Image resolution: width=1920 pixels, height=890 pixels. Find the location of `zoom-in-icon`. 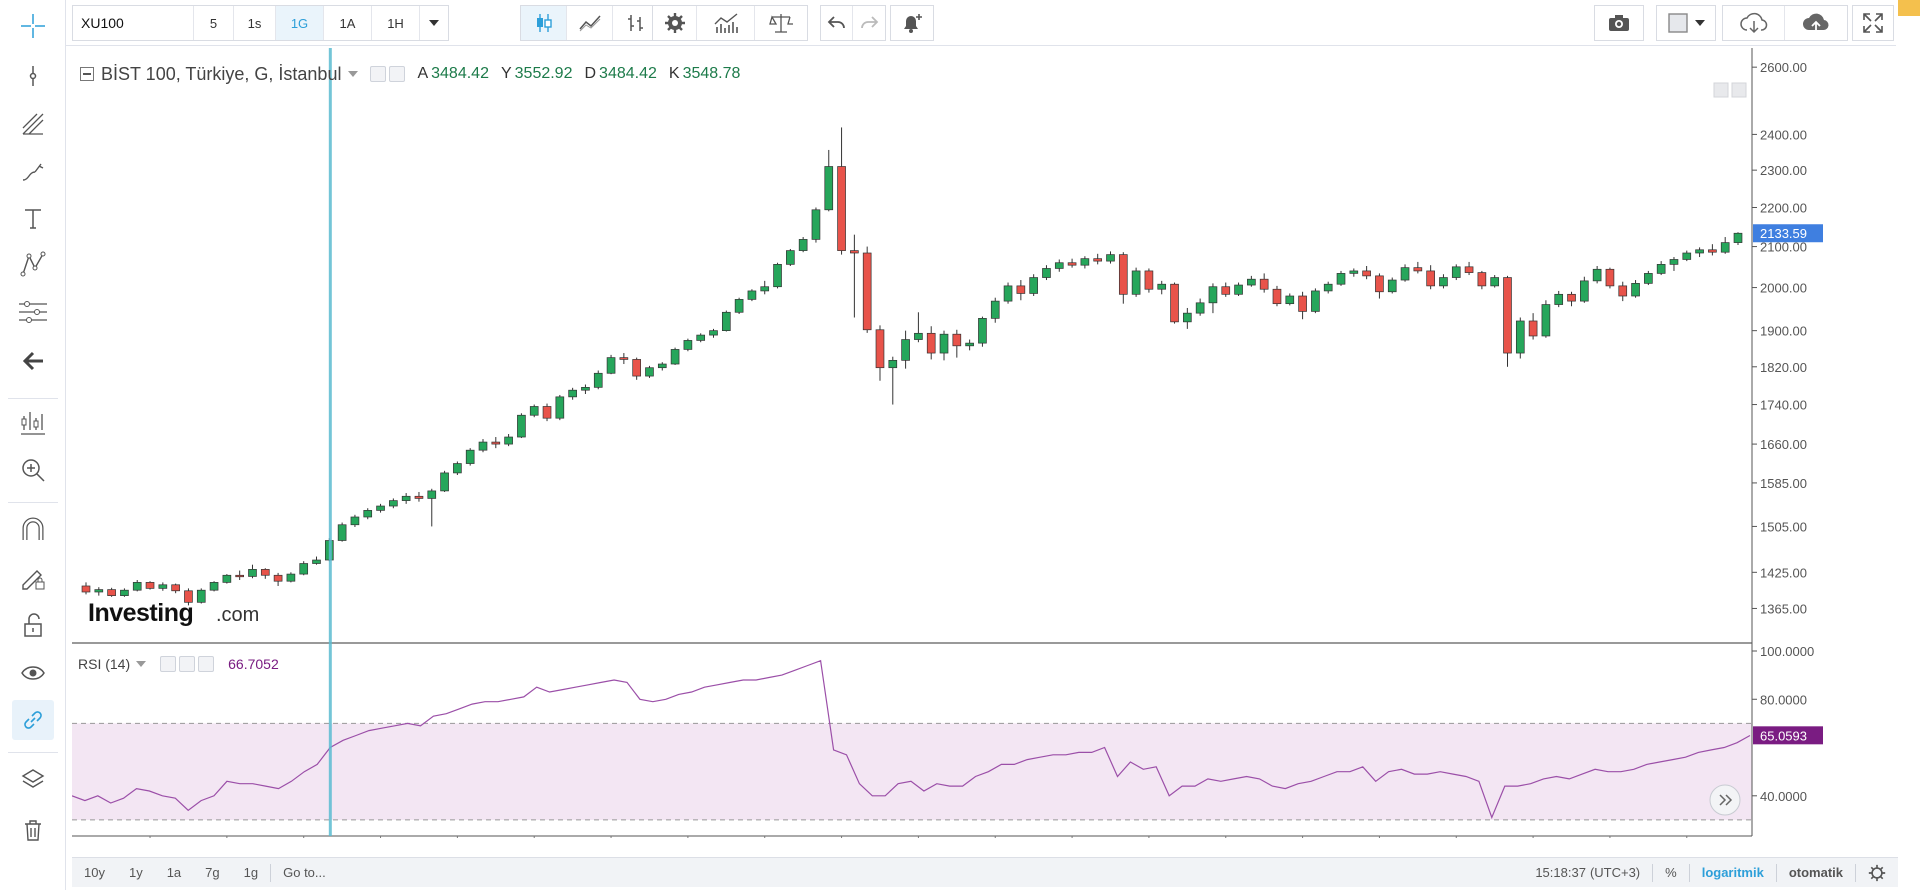

zoom-in-icon is located at coordinates (33, 470).